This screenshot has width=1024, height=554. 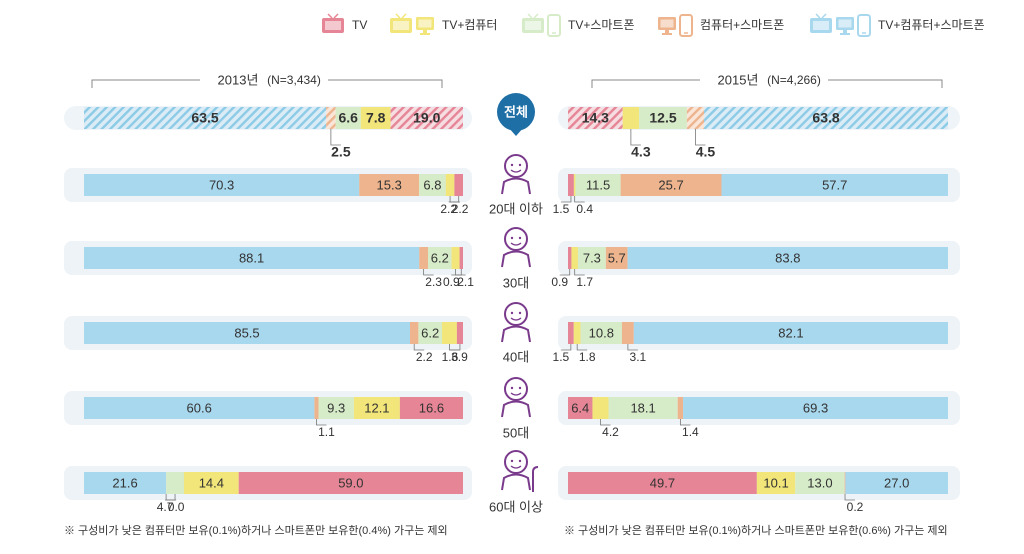 I want to click on data-label: 6.6, so click(x=348, y=118).